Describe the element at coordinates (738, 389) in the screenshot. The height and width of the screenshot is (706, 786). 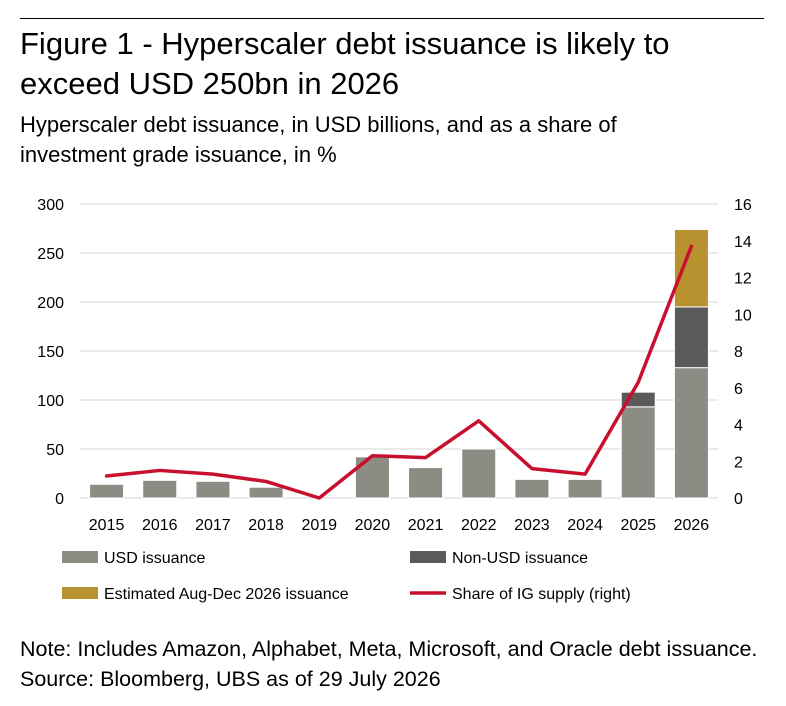
I see `y2-tick-label: 6` at that location.